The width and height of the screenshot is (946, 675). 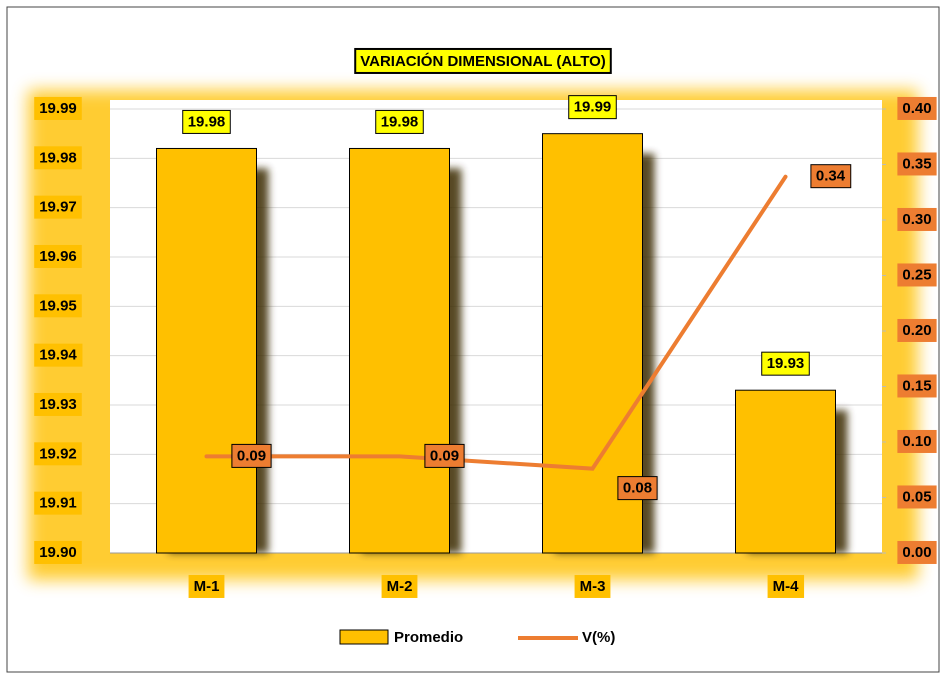 I want to click on y2-tick-label: 0.00, so click(x=916, y=552).